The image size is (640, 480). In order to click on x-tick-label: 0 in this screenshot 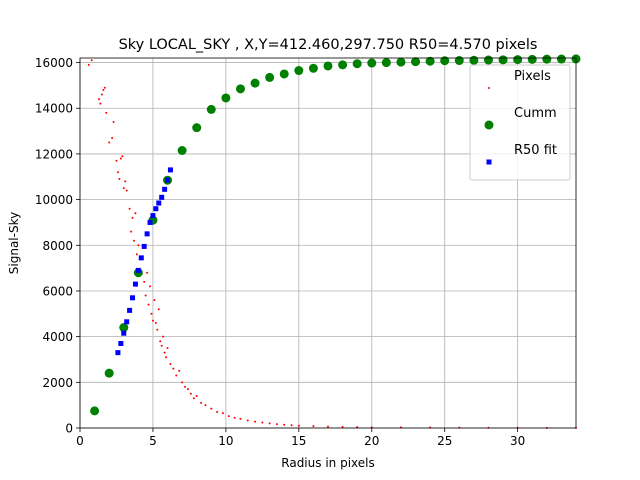, I will do `click(80, 441)`.